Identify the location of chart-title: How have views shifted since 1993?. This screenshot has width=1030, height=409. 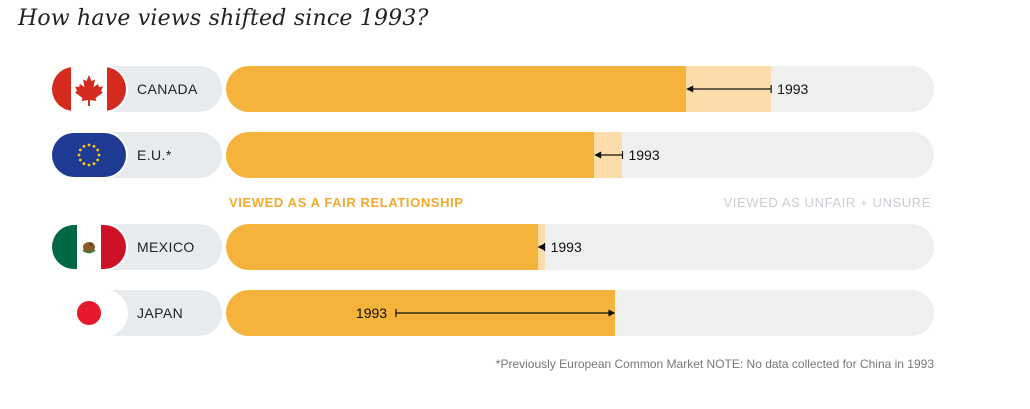
(223, 18).